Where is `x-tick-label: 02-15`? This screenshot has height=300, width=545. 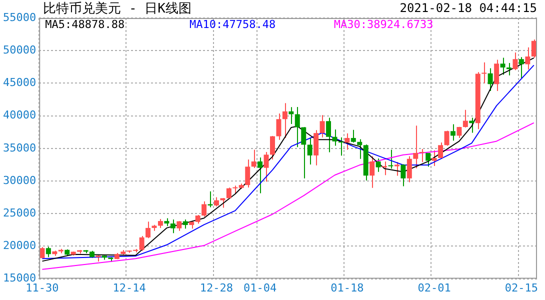
x-tick-label: 02-15 is located at coordinates (521, 287).